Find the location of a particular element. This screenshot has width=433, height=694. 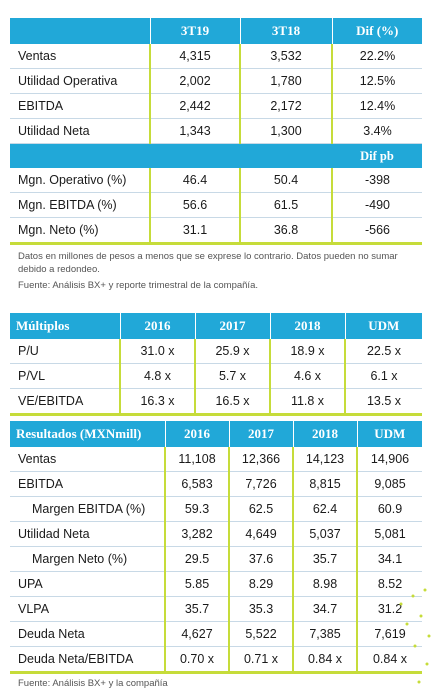

table-row: UPA 5.85 8.29 8.98 8.52 is located at coordinates (216, 584).